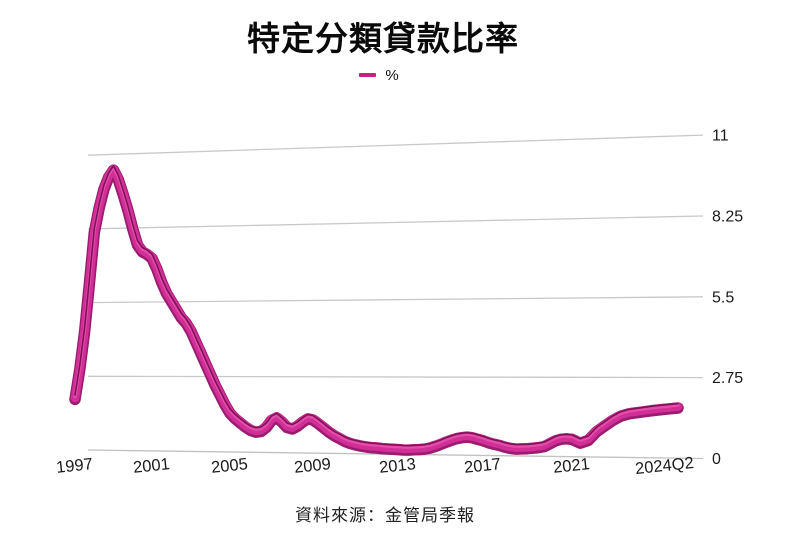 Image resolution: width=800 pixels, height=539 pixels. I want to click on source-note: 資料來源：金管局季報, so click(385, 515).